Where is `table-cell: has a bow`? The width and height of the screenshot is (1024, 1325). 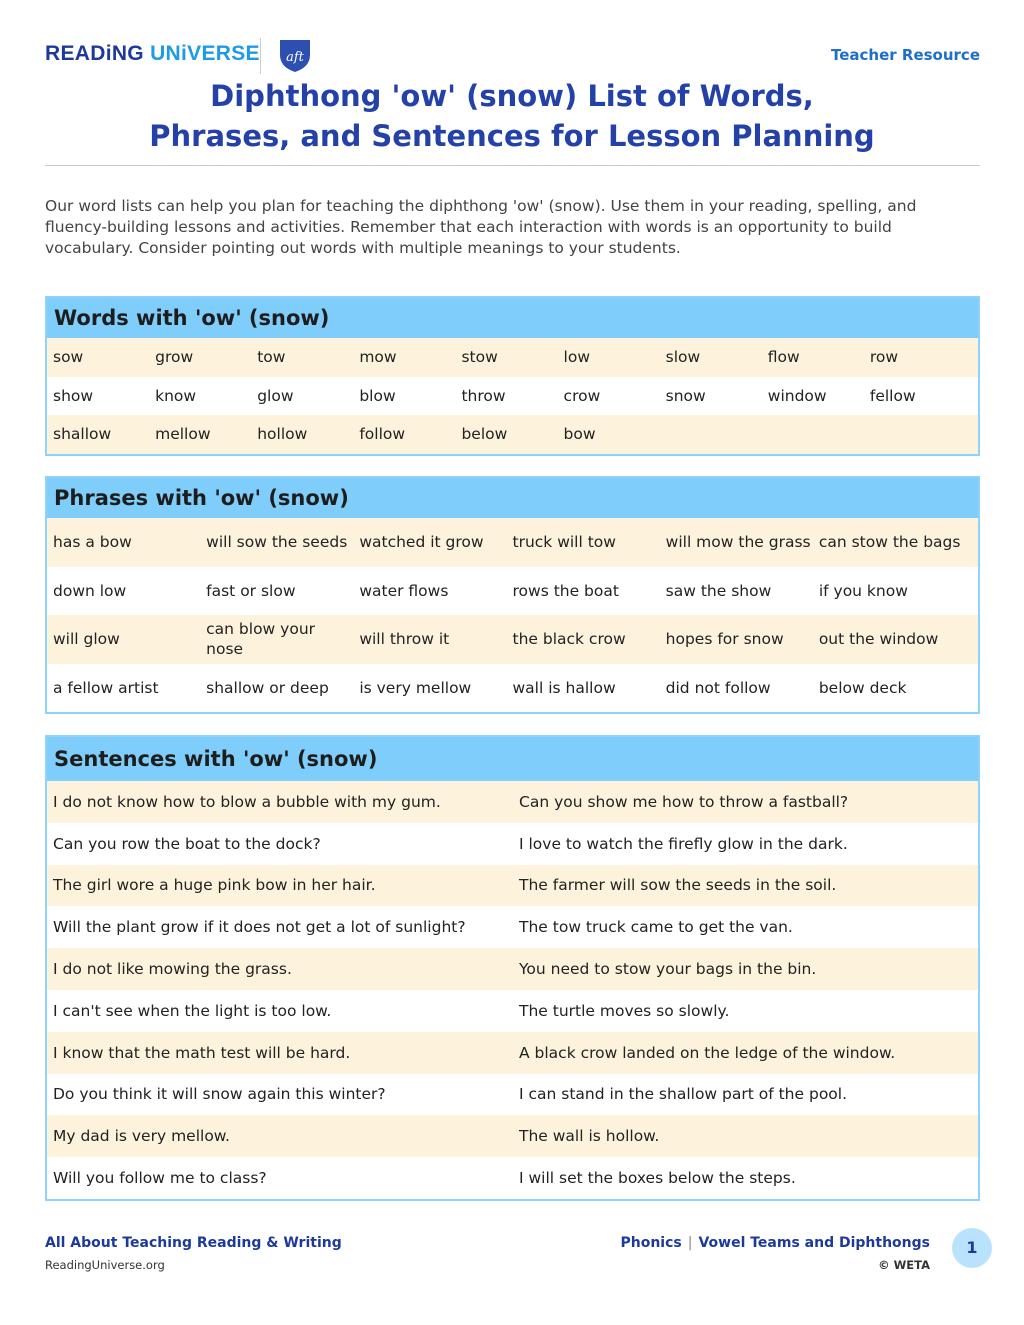 table-cell: has a bow is located at coordinates (92, 542).